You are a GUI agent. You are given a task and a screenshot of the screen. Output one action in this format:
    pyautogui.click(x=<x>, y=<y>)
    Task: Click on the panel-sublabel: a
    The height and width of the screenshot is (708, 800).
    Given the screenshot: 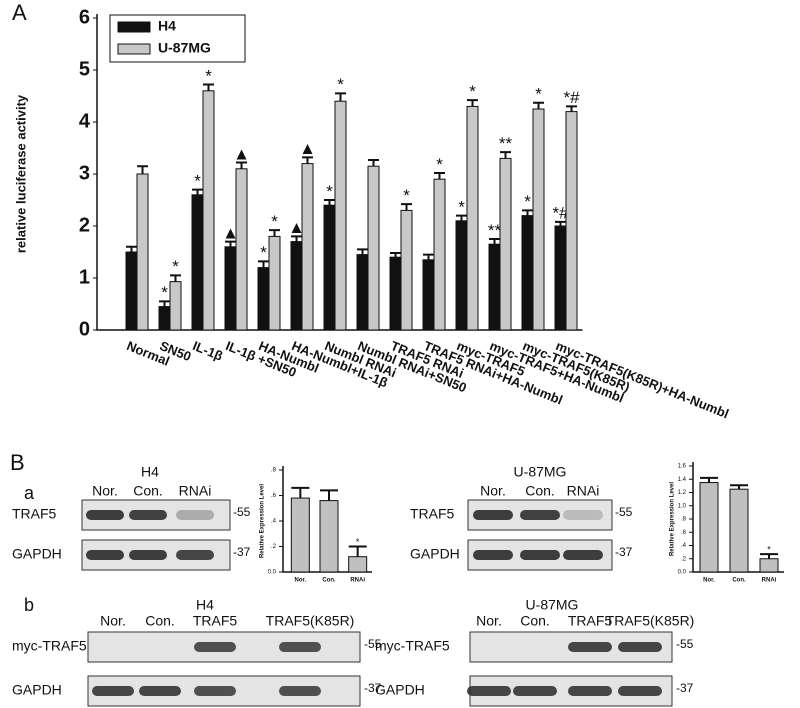 What is the action you would take?
    pyautogui.click(x=29, y=493)
    